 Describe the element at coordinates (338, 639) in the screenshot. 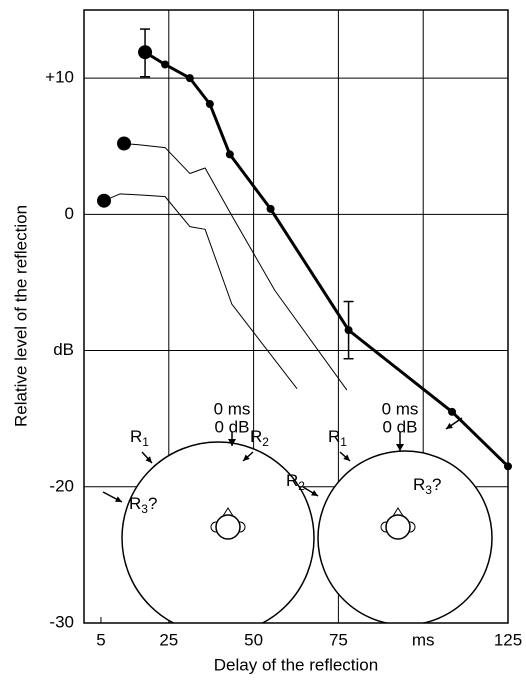

I see `x-tick-label: 75` at that location.